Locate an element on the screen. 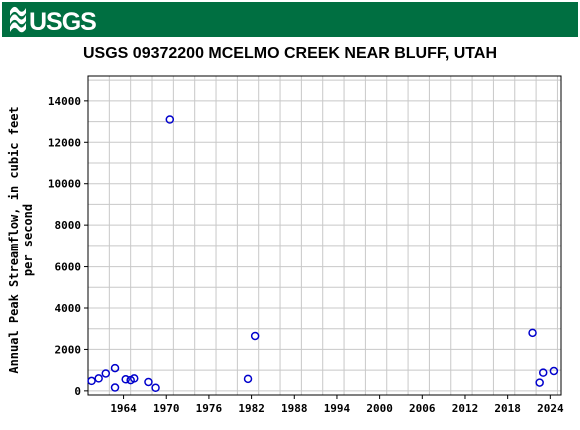  y-tick-label: 0 is located at coordinates (77, 391).